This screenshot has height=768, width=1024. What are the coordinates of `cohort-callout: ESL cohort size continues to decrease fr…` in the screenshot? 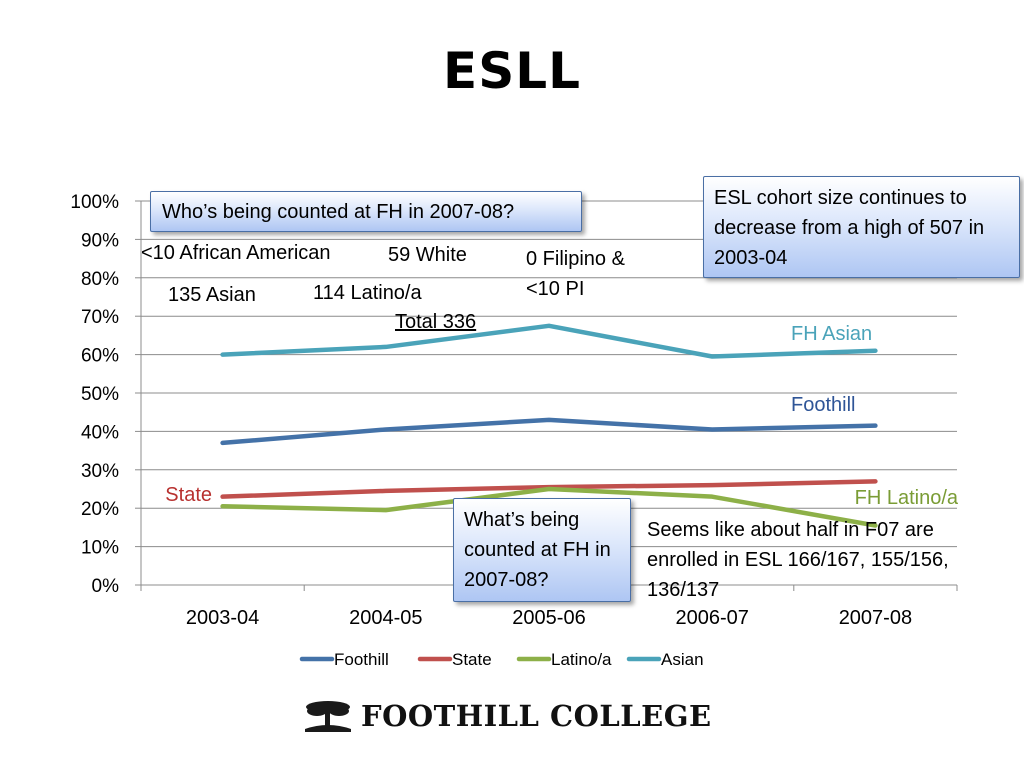 It's located at (861, 227).